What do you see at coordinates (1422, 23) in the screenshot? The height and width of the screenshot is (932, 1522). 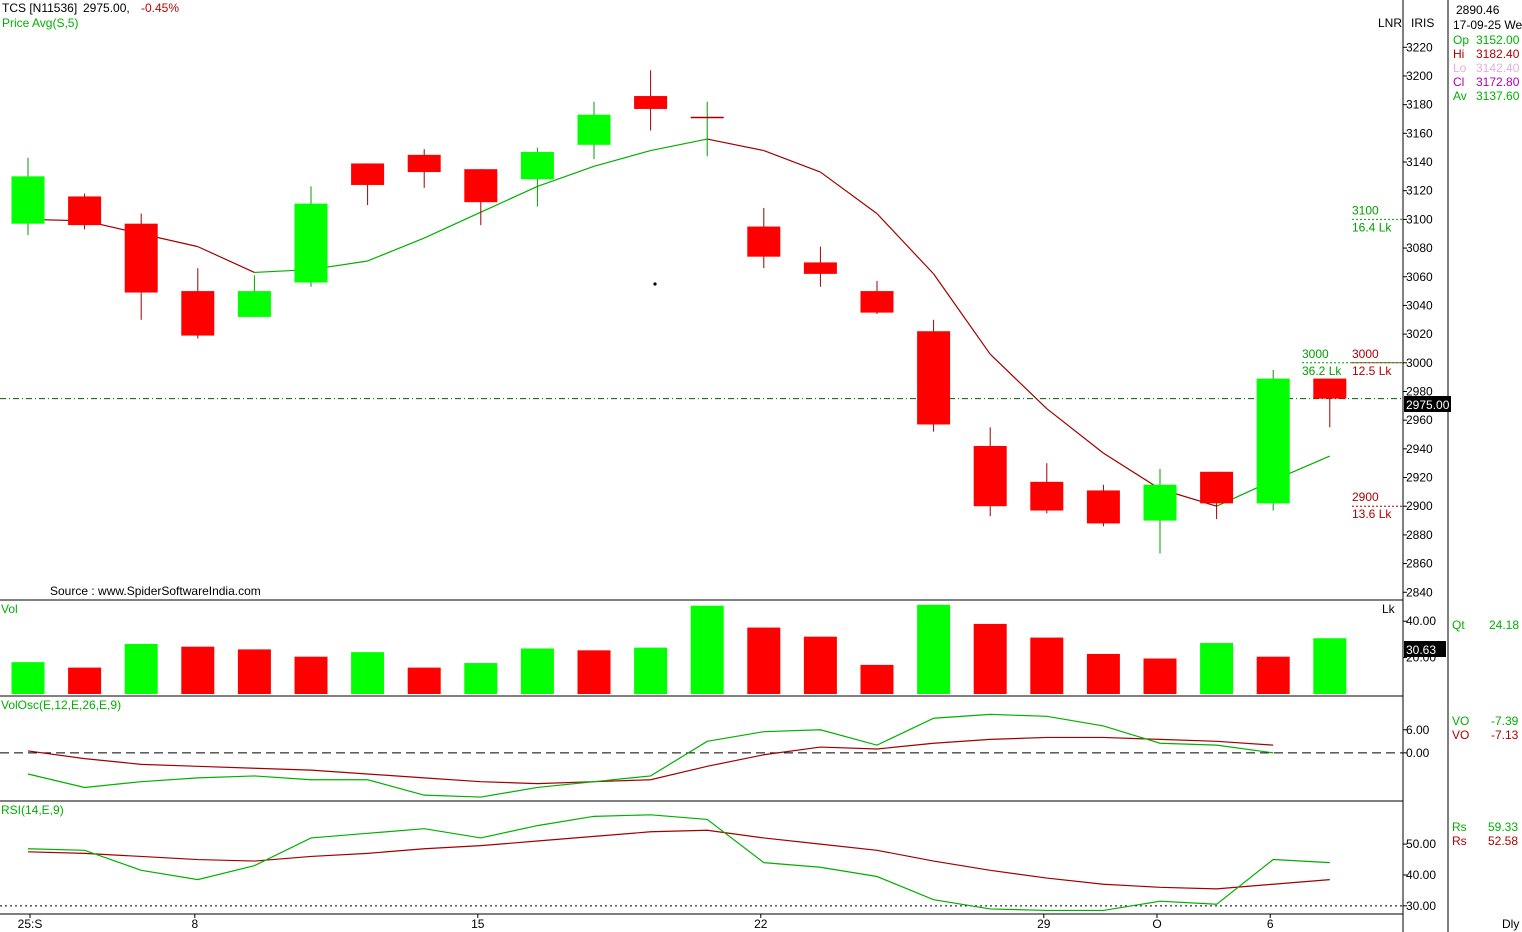 I see `feed-label: IRIS` at bounding box center [1422, 23].